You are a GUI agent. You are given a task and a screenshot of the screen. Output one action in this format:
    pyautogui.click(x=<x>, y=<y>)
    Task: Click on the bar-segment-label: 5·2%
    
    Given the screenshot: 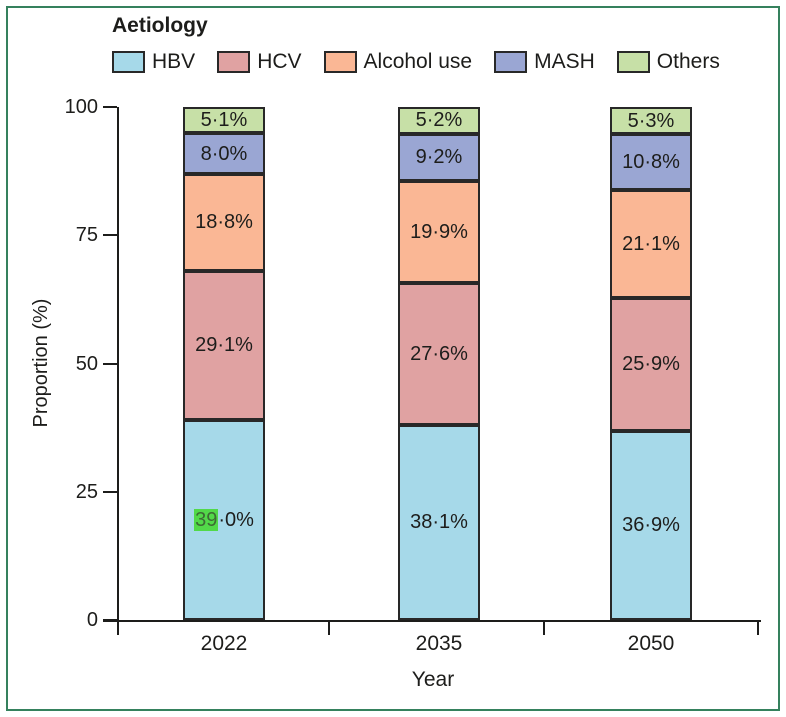 What is the action you would take?
    pyautogui.click(x=439, y=120)
    